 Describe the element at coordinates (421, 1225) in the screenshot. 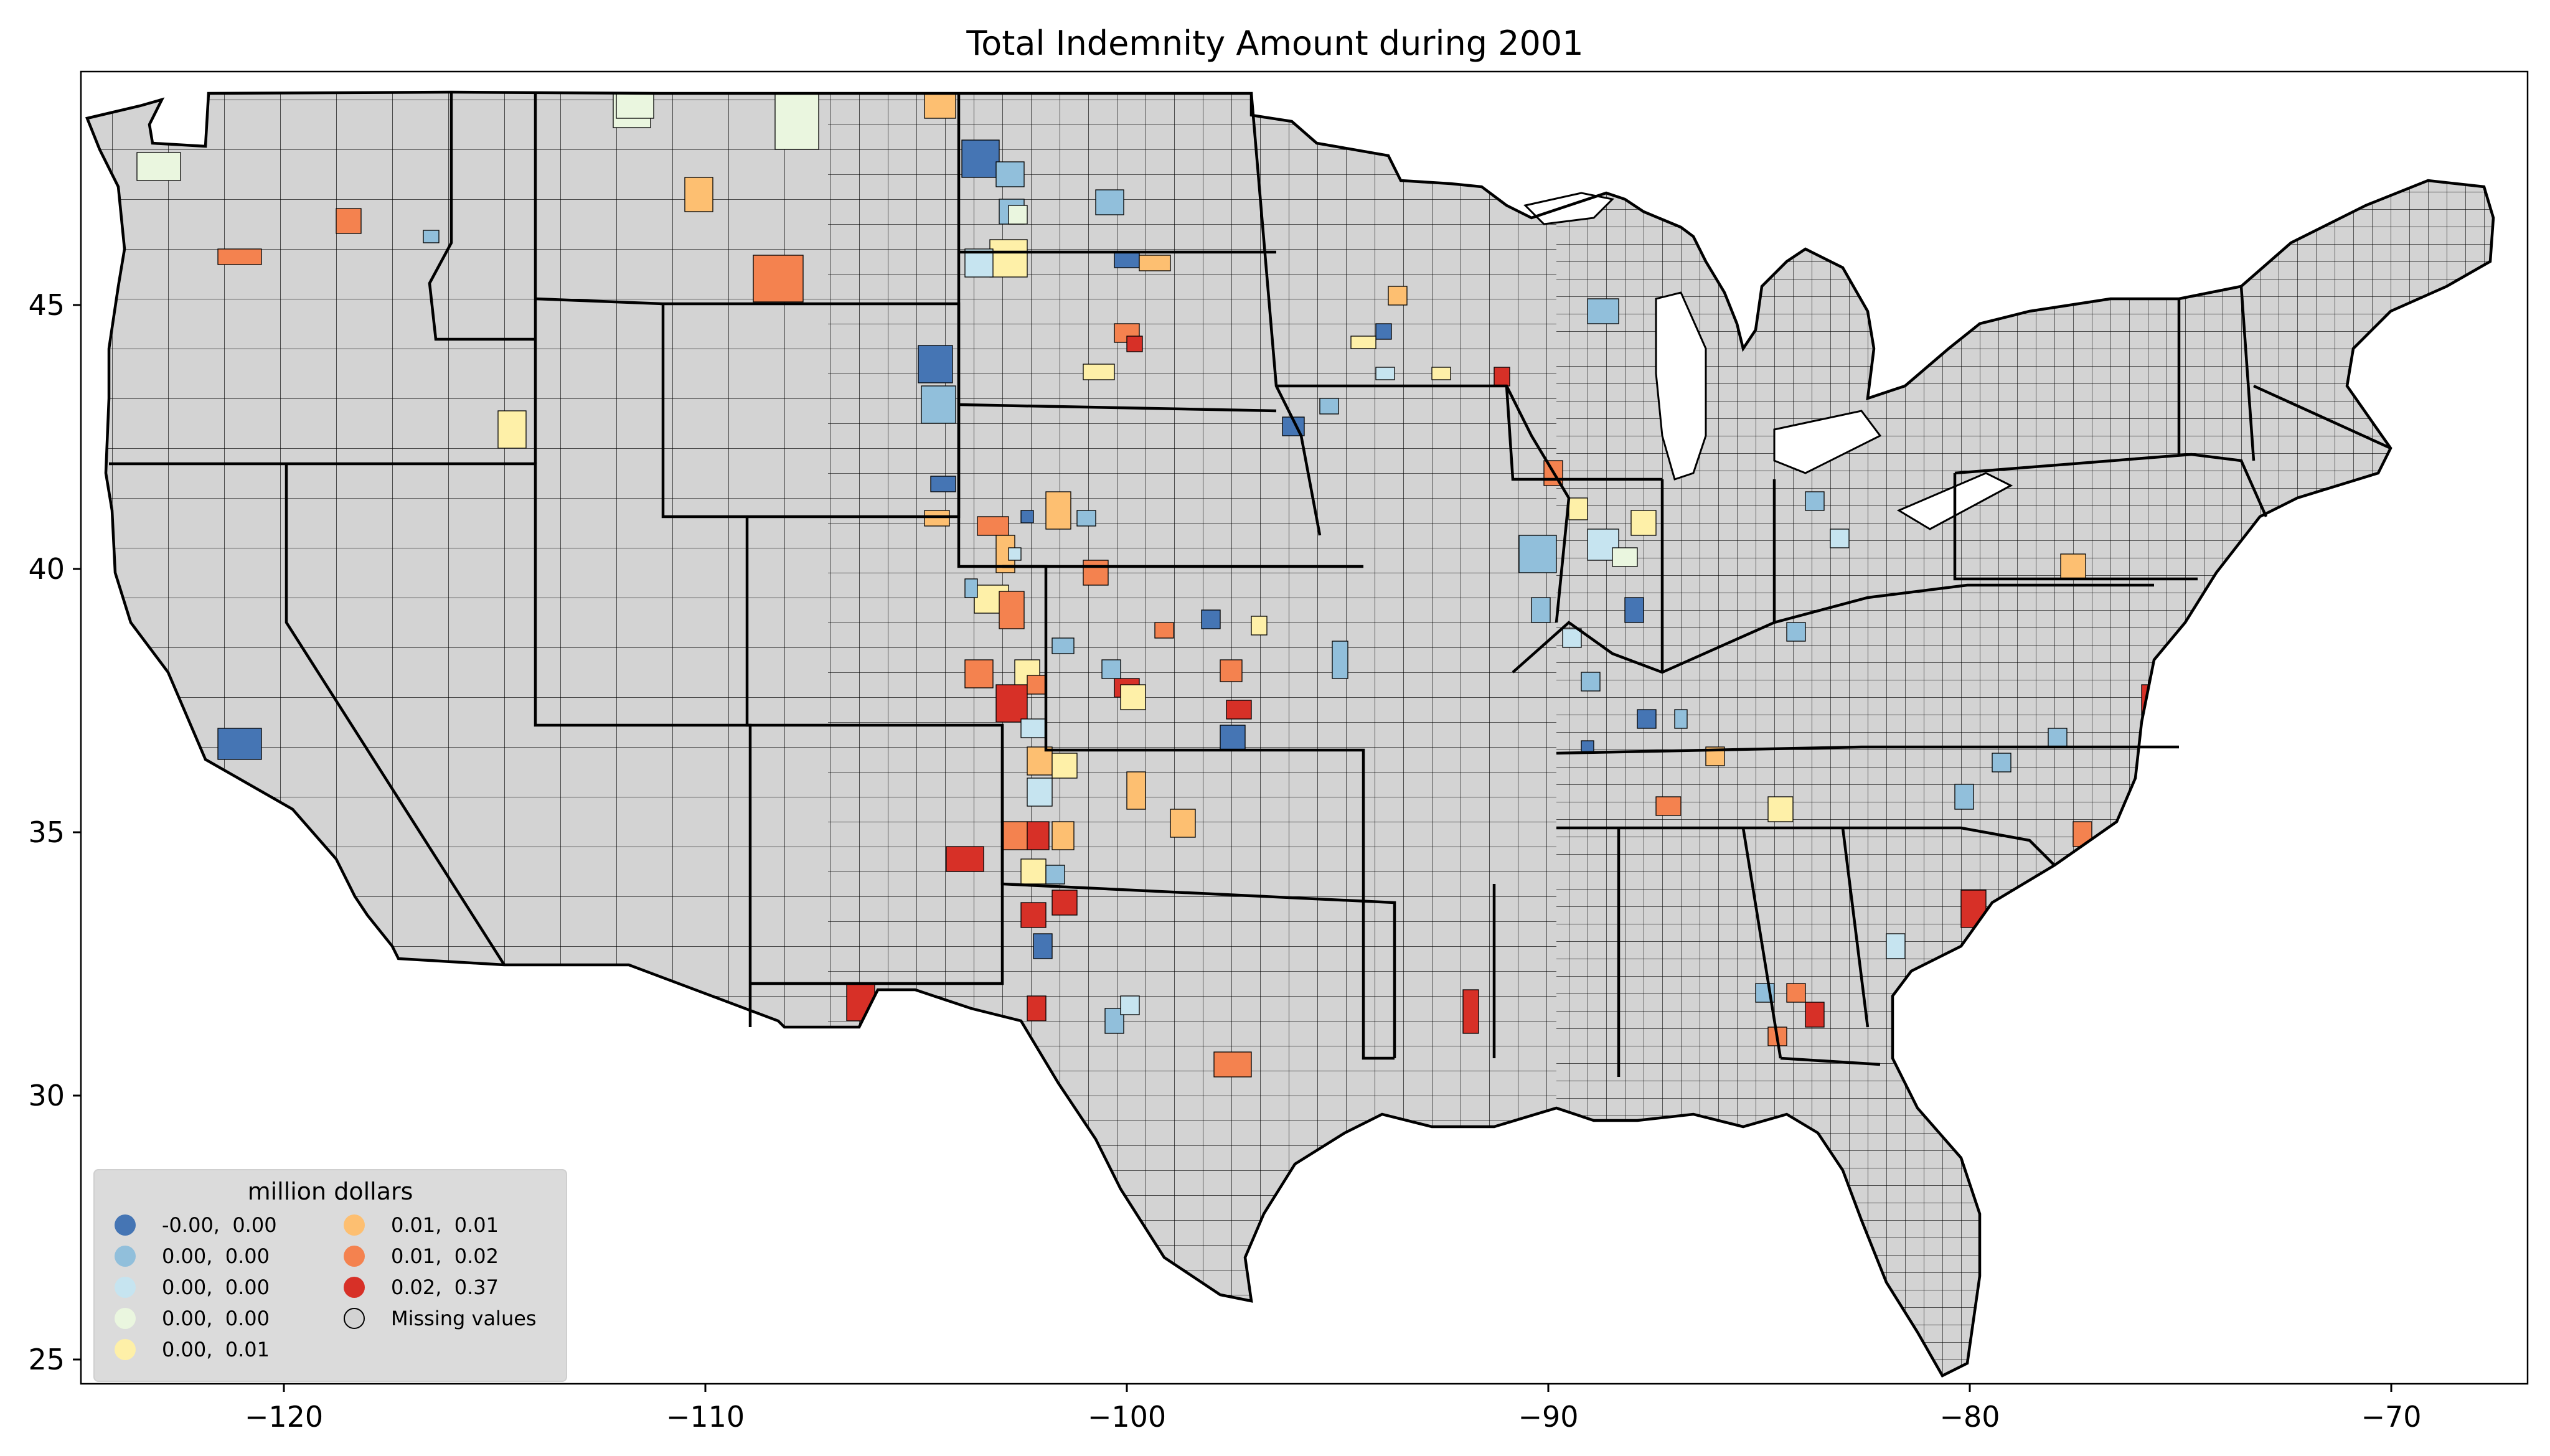

I see `legend-item: 0.01, 0.01` at that location.